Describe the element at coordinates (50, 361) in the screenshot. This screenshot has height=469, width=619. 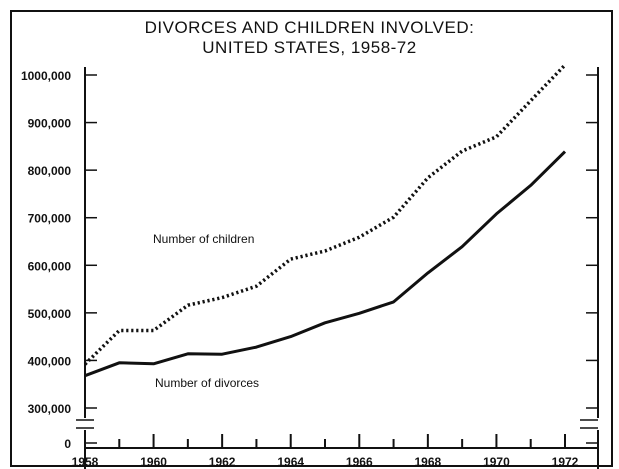
I see `y-tick-label: 400,000` at that location.